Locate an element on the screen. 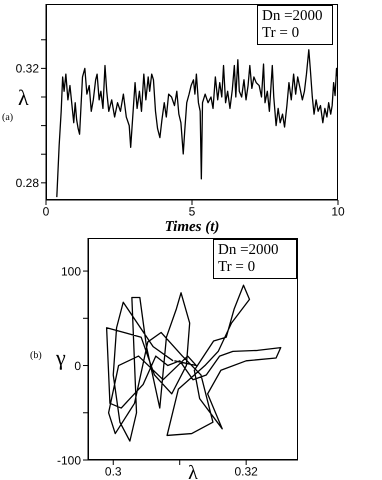 This screenshot has width=382, height=480. y-tick-label: 100 is located at coordinates (71, 271).